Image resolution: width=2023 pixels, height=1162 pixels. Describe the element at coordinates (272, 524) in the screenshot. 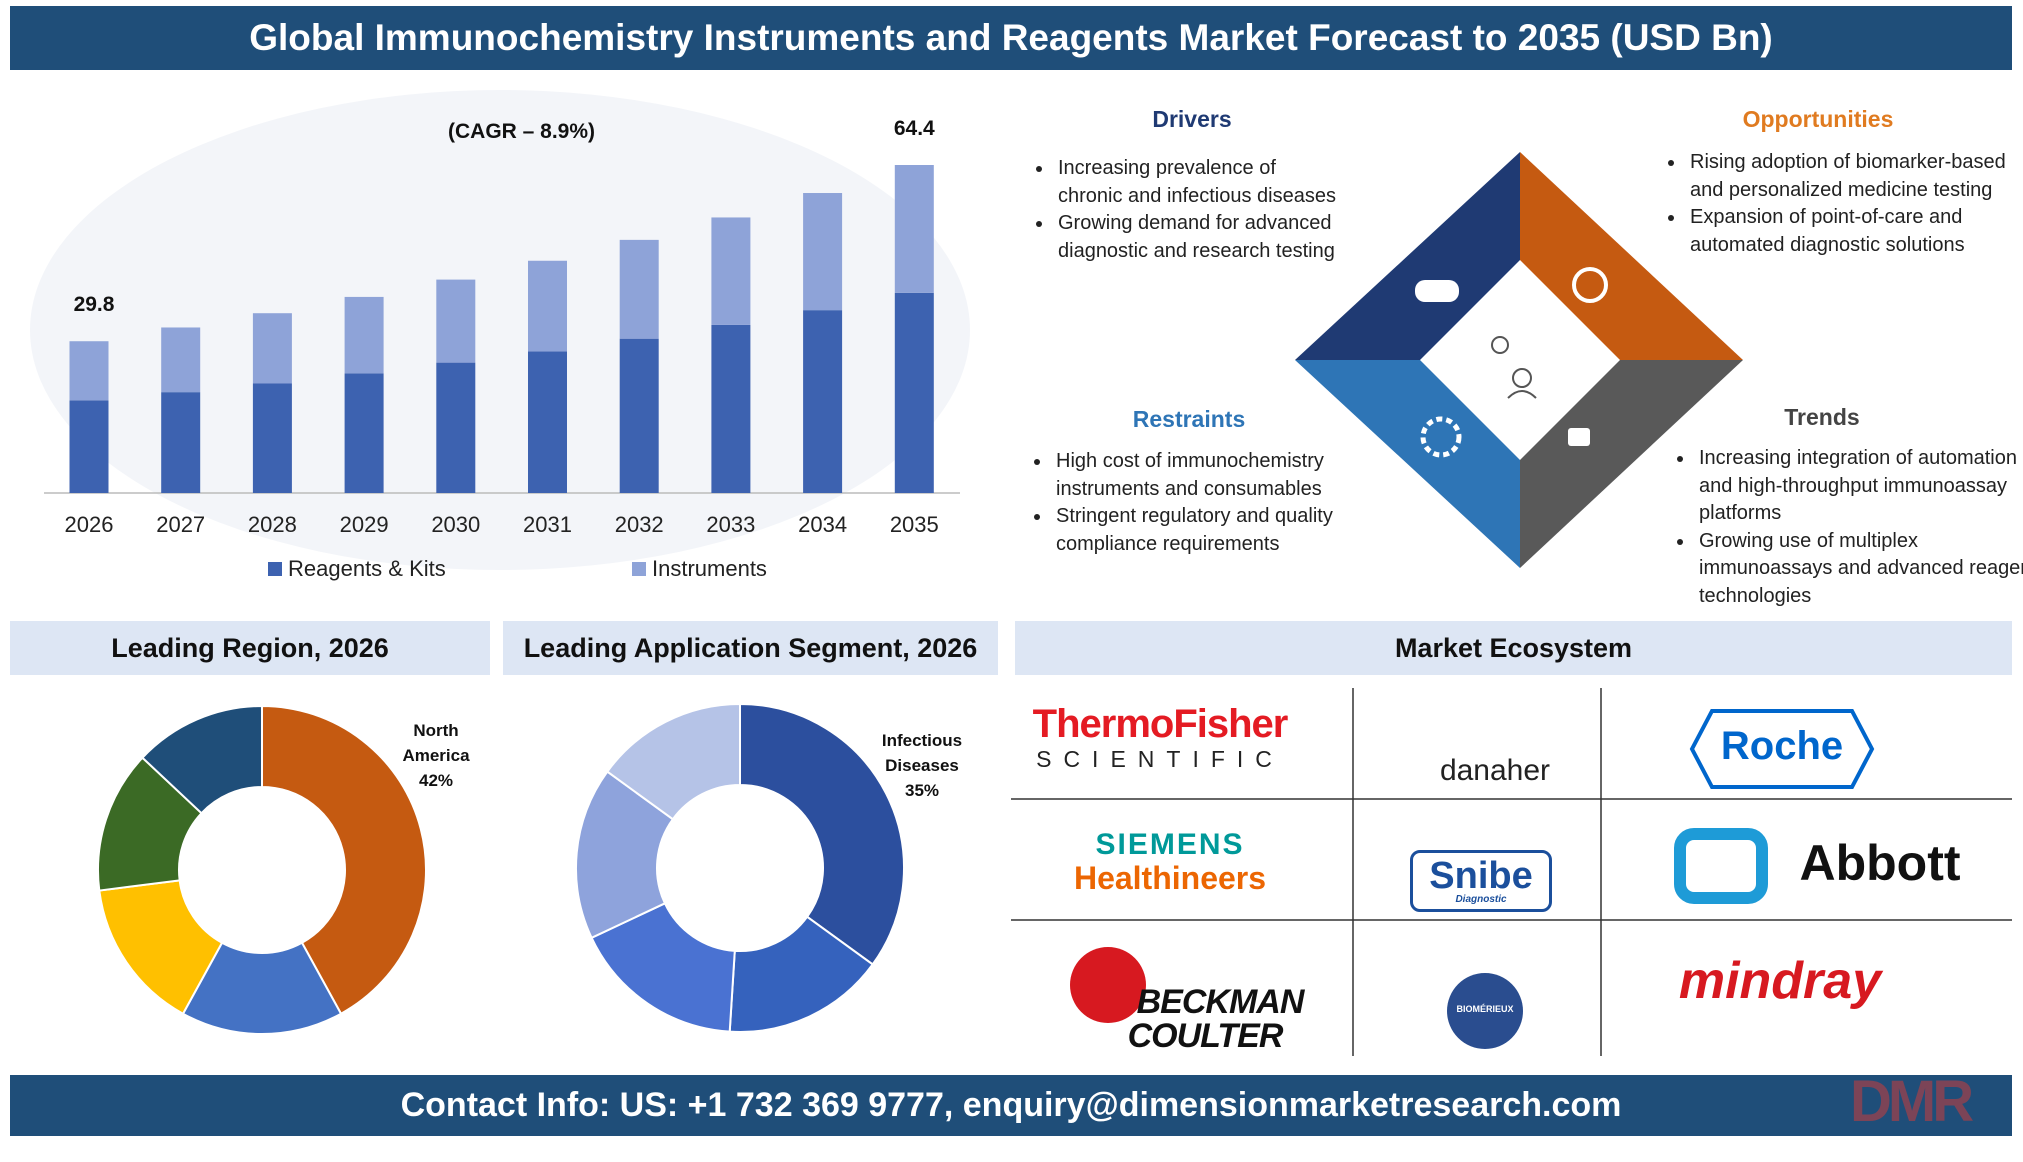

I see `x-tick-label: 2028` at that location.